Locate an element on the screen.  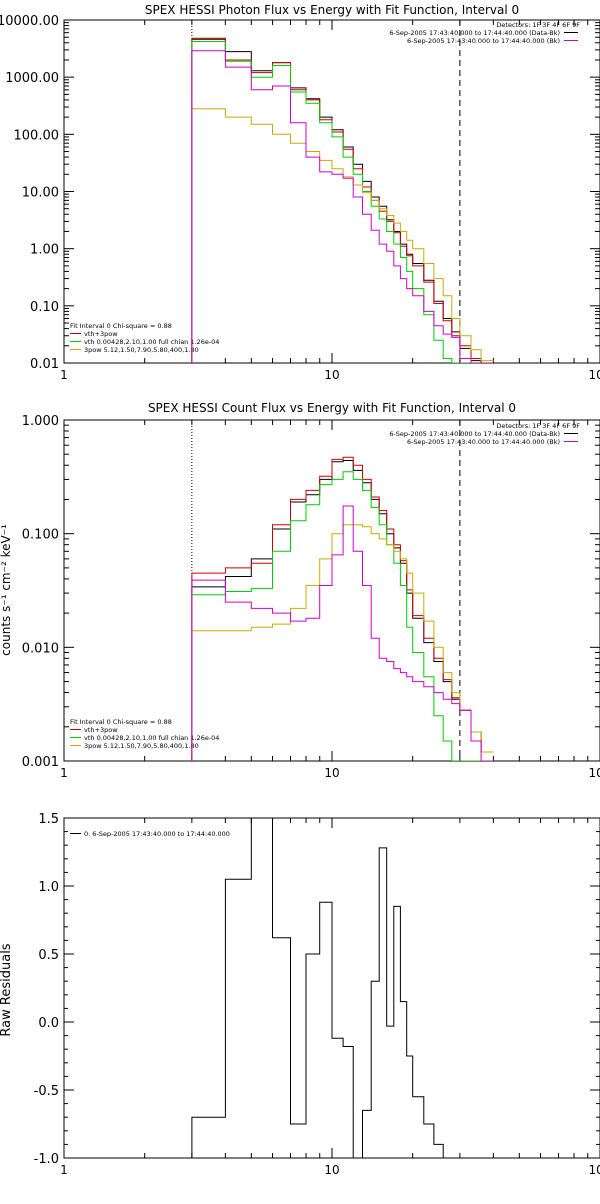
residuals-series-residual is located at coordinates (317, 988).